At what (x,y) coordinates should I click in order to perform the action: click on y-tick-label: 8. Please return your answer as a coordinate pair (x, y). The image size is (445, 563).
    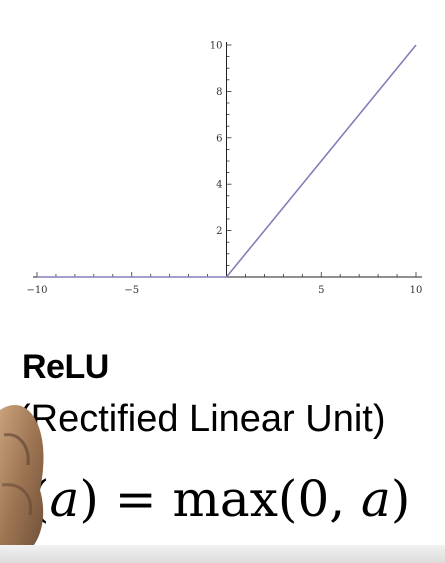
    Looking at the image, I should click on (219, 92).